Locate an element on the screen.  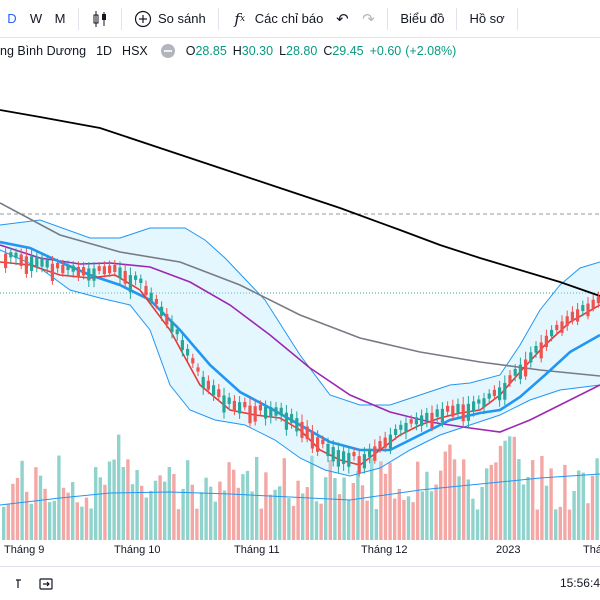
eye-hidden-icon is located at coordinates (168, 51).